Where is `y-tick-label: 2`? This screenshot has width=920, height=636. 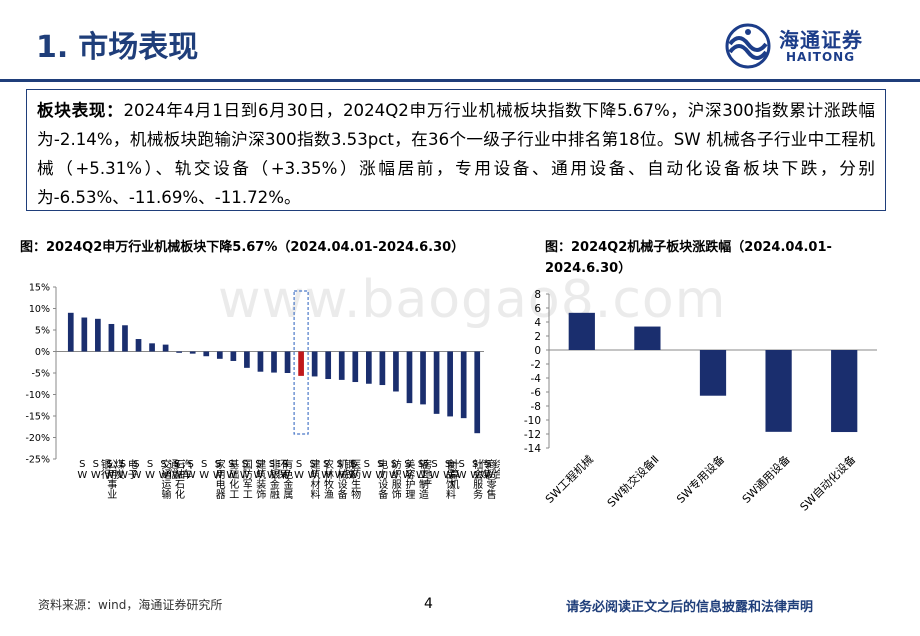 y-tick-label: 2 is located at coordinates (537, 337).